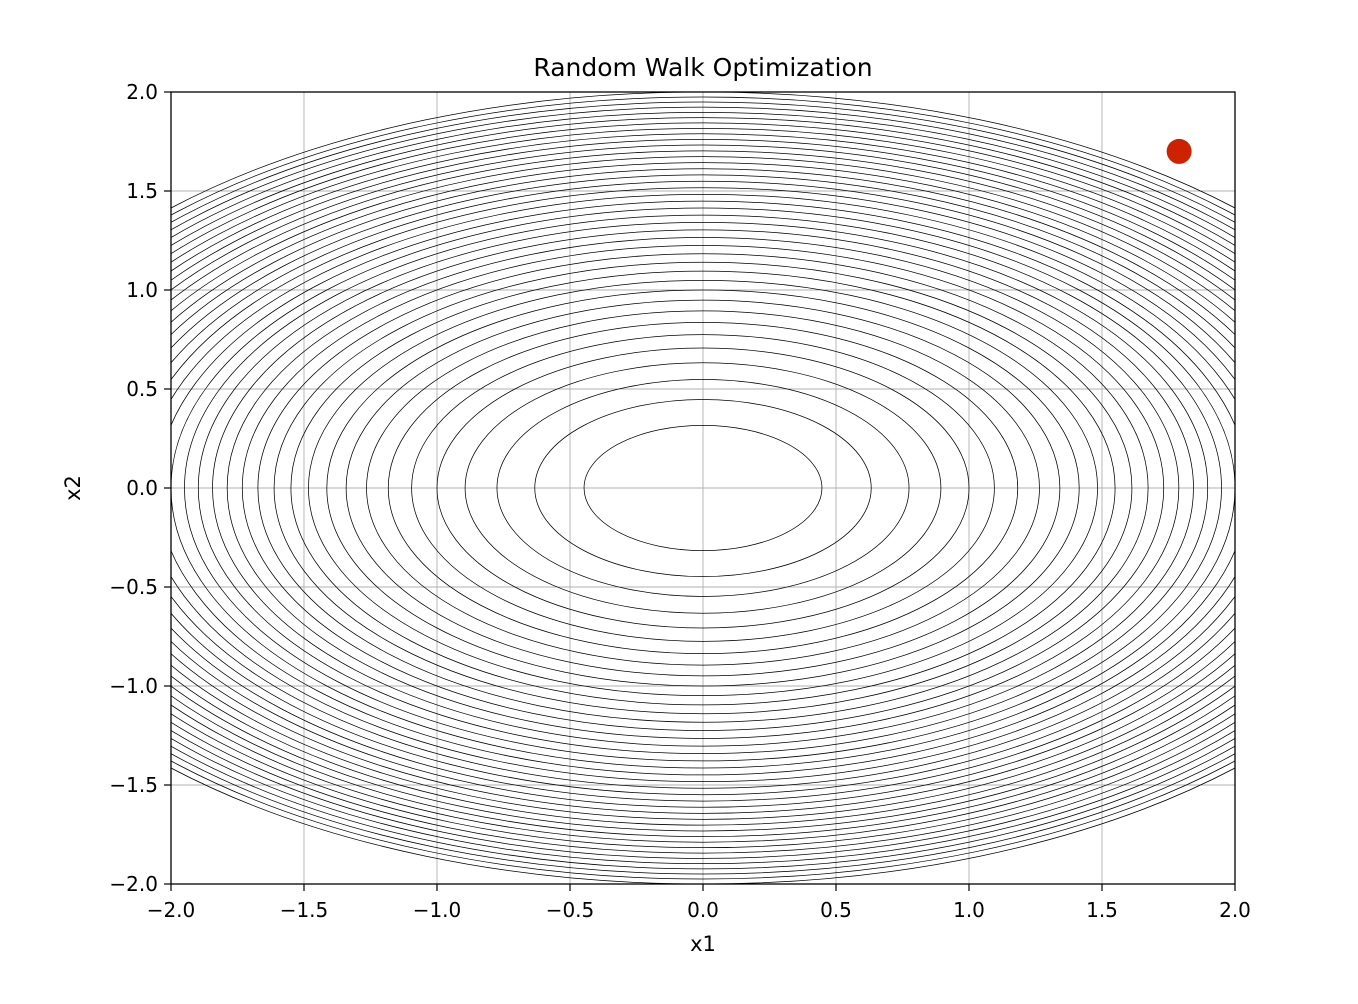 This screenshot has width=1358, height=1004. I want to click on y-tick-label-1: −1.5, so click(133, 785).